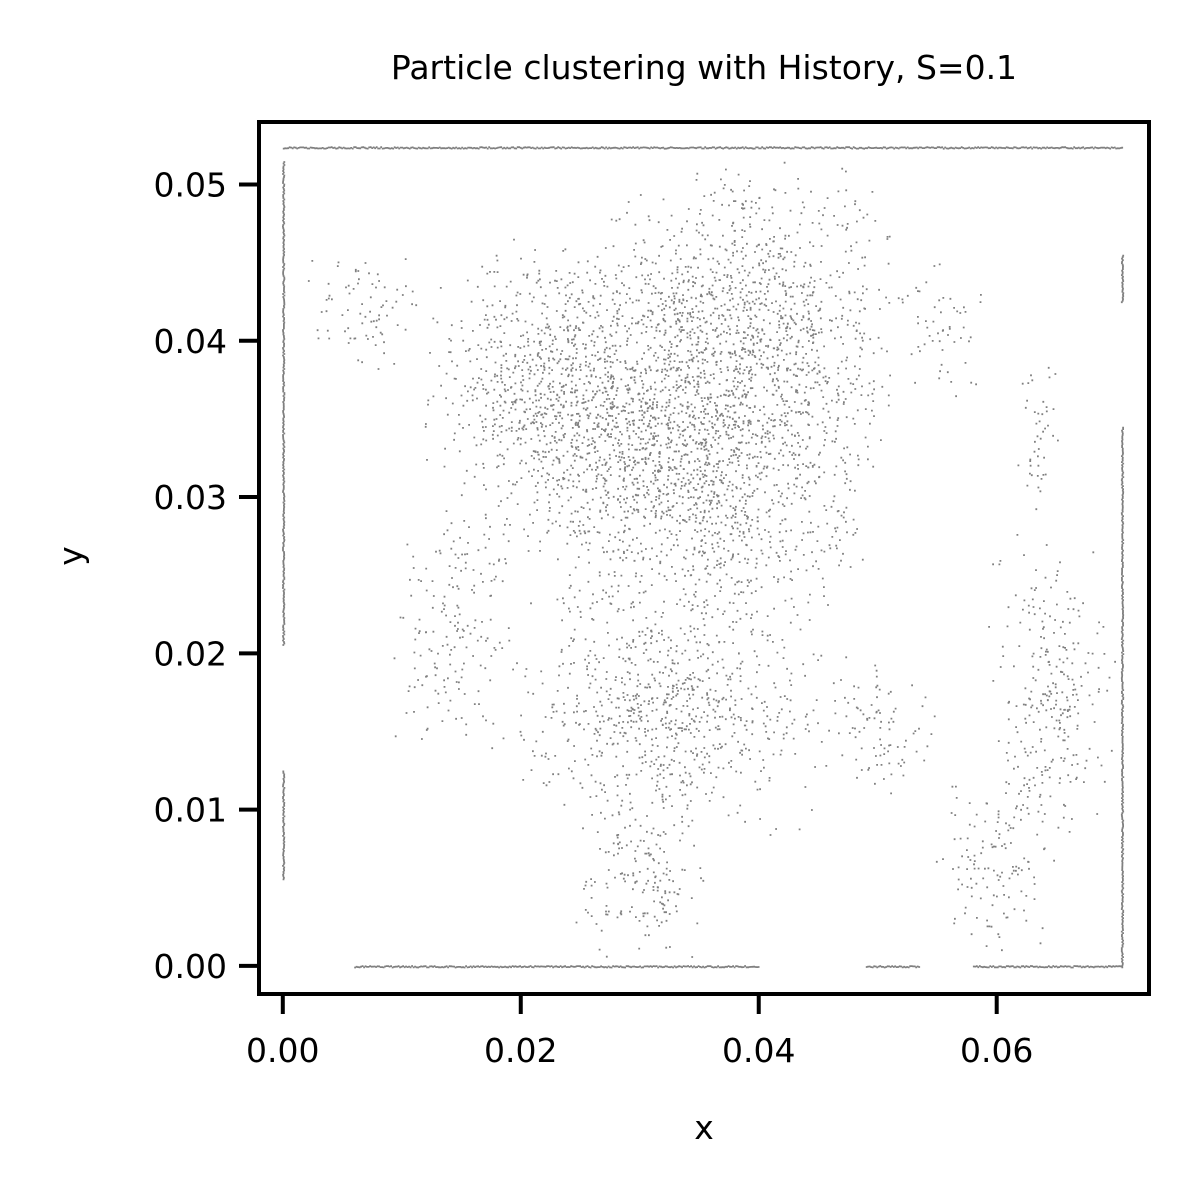 The image size is (1200, 1200). Describe the element at coordinates (282, 1050) in the screenshot. I see `x-tick-label: 0.00` at that location.